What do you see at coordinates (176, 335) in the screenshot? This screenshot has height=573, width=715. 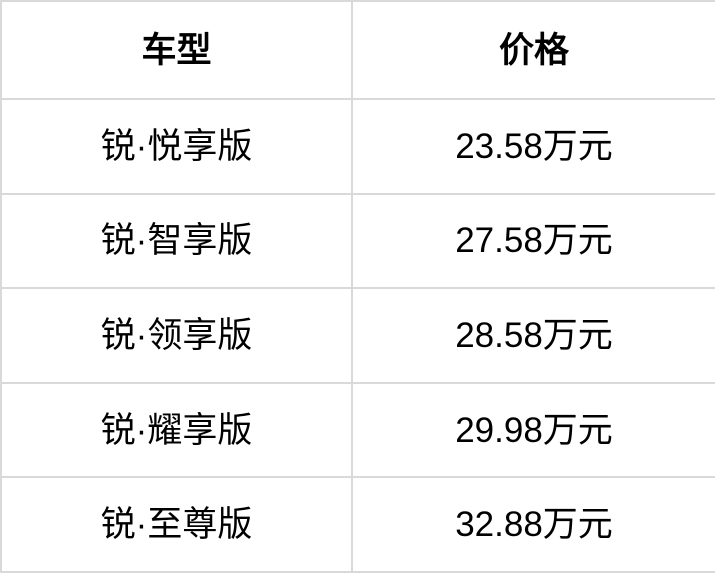 I see `model-cell: 锐·领享版` at bounding box center [176, 335].